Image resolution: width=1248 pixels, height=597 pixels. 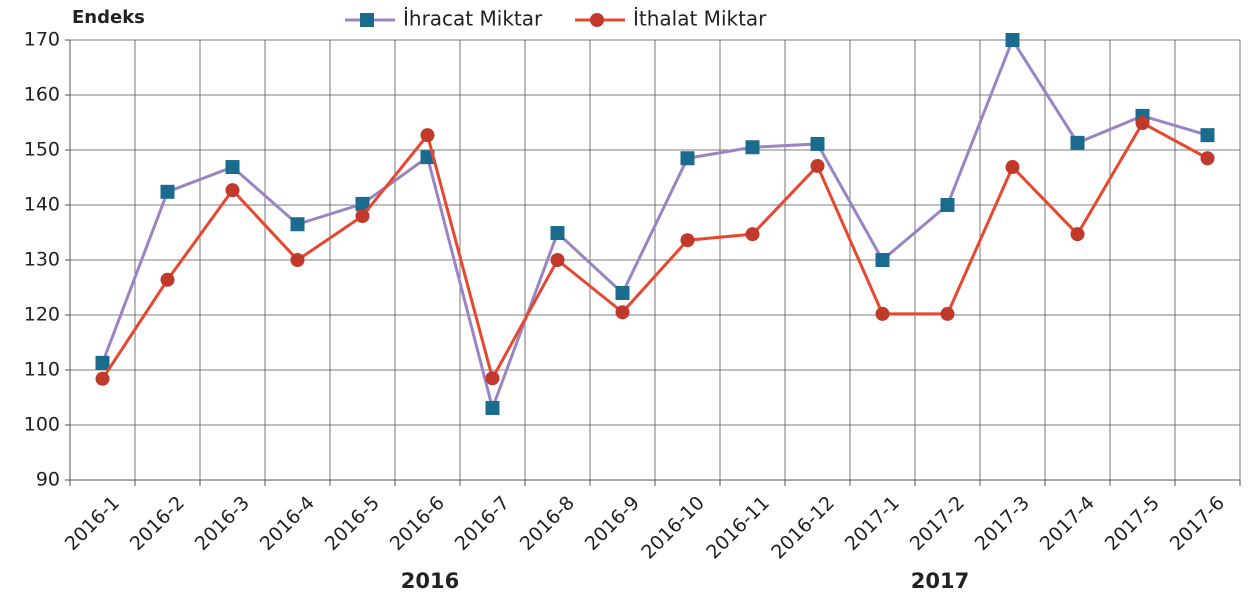 I want to click on x-tick-label: 2016-9, so click(x=612, y=523).